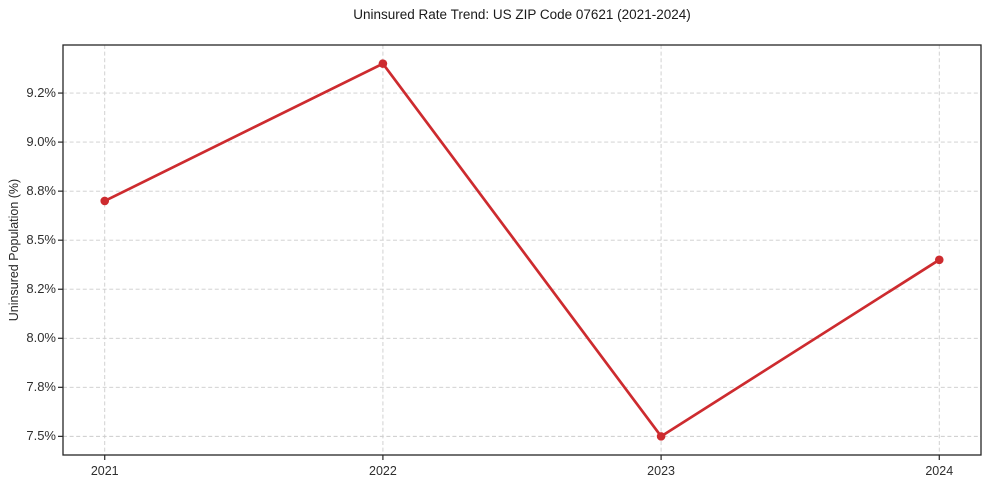 Image resolution: width=989 pixels, height=490 pixels. What do you see at coordinates (41, 142) in the screenshot?
I see `y-tick-label: 9.0%` at bounding box center [41, 142].